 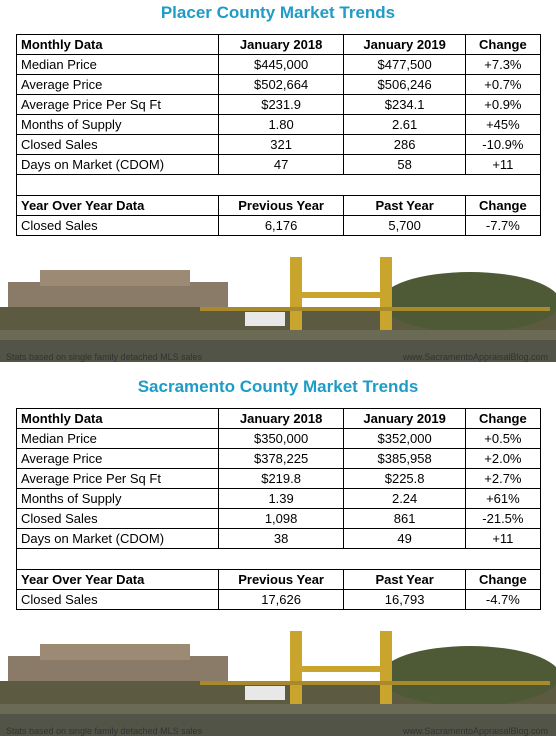 I want to click on table-cell: +0.7%, so click(x=503, y=84).